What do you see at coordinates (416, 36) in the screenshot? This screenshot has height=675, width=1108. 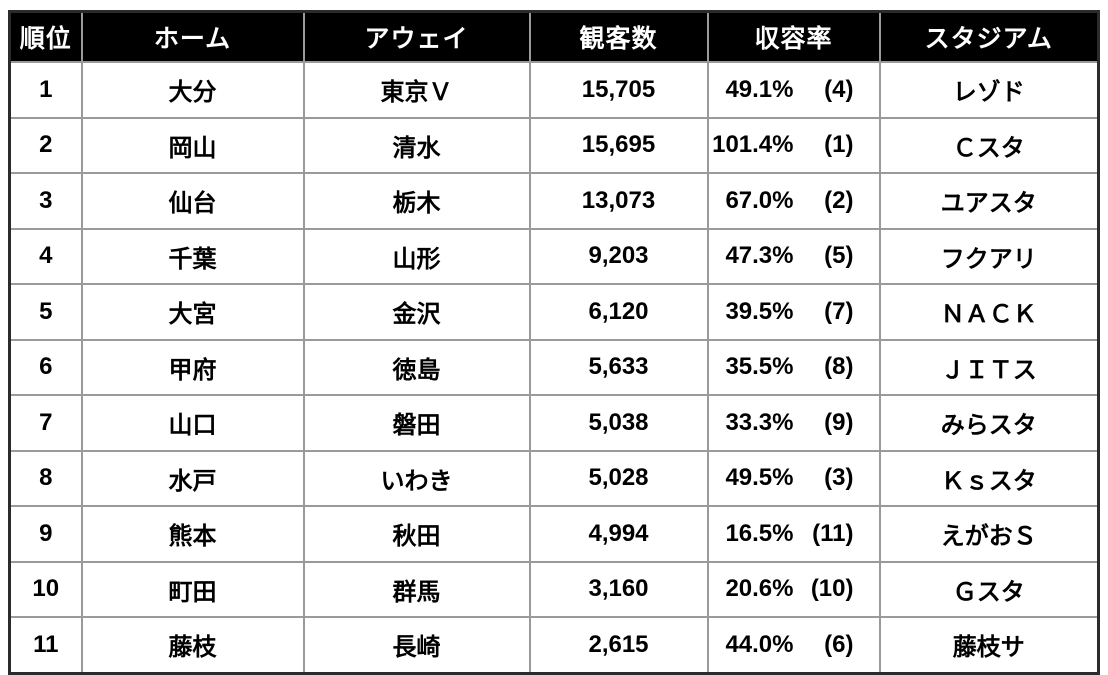 I see `header-away: アウェイ` at bounding box center [416, 36].